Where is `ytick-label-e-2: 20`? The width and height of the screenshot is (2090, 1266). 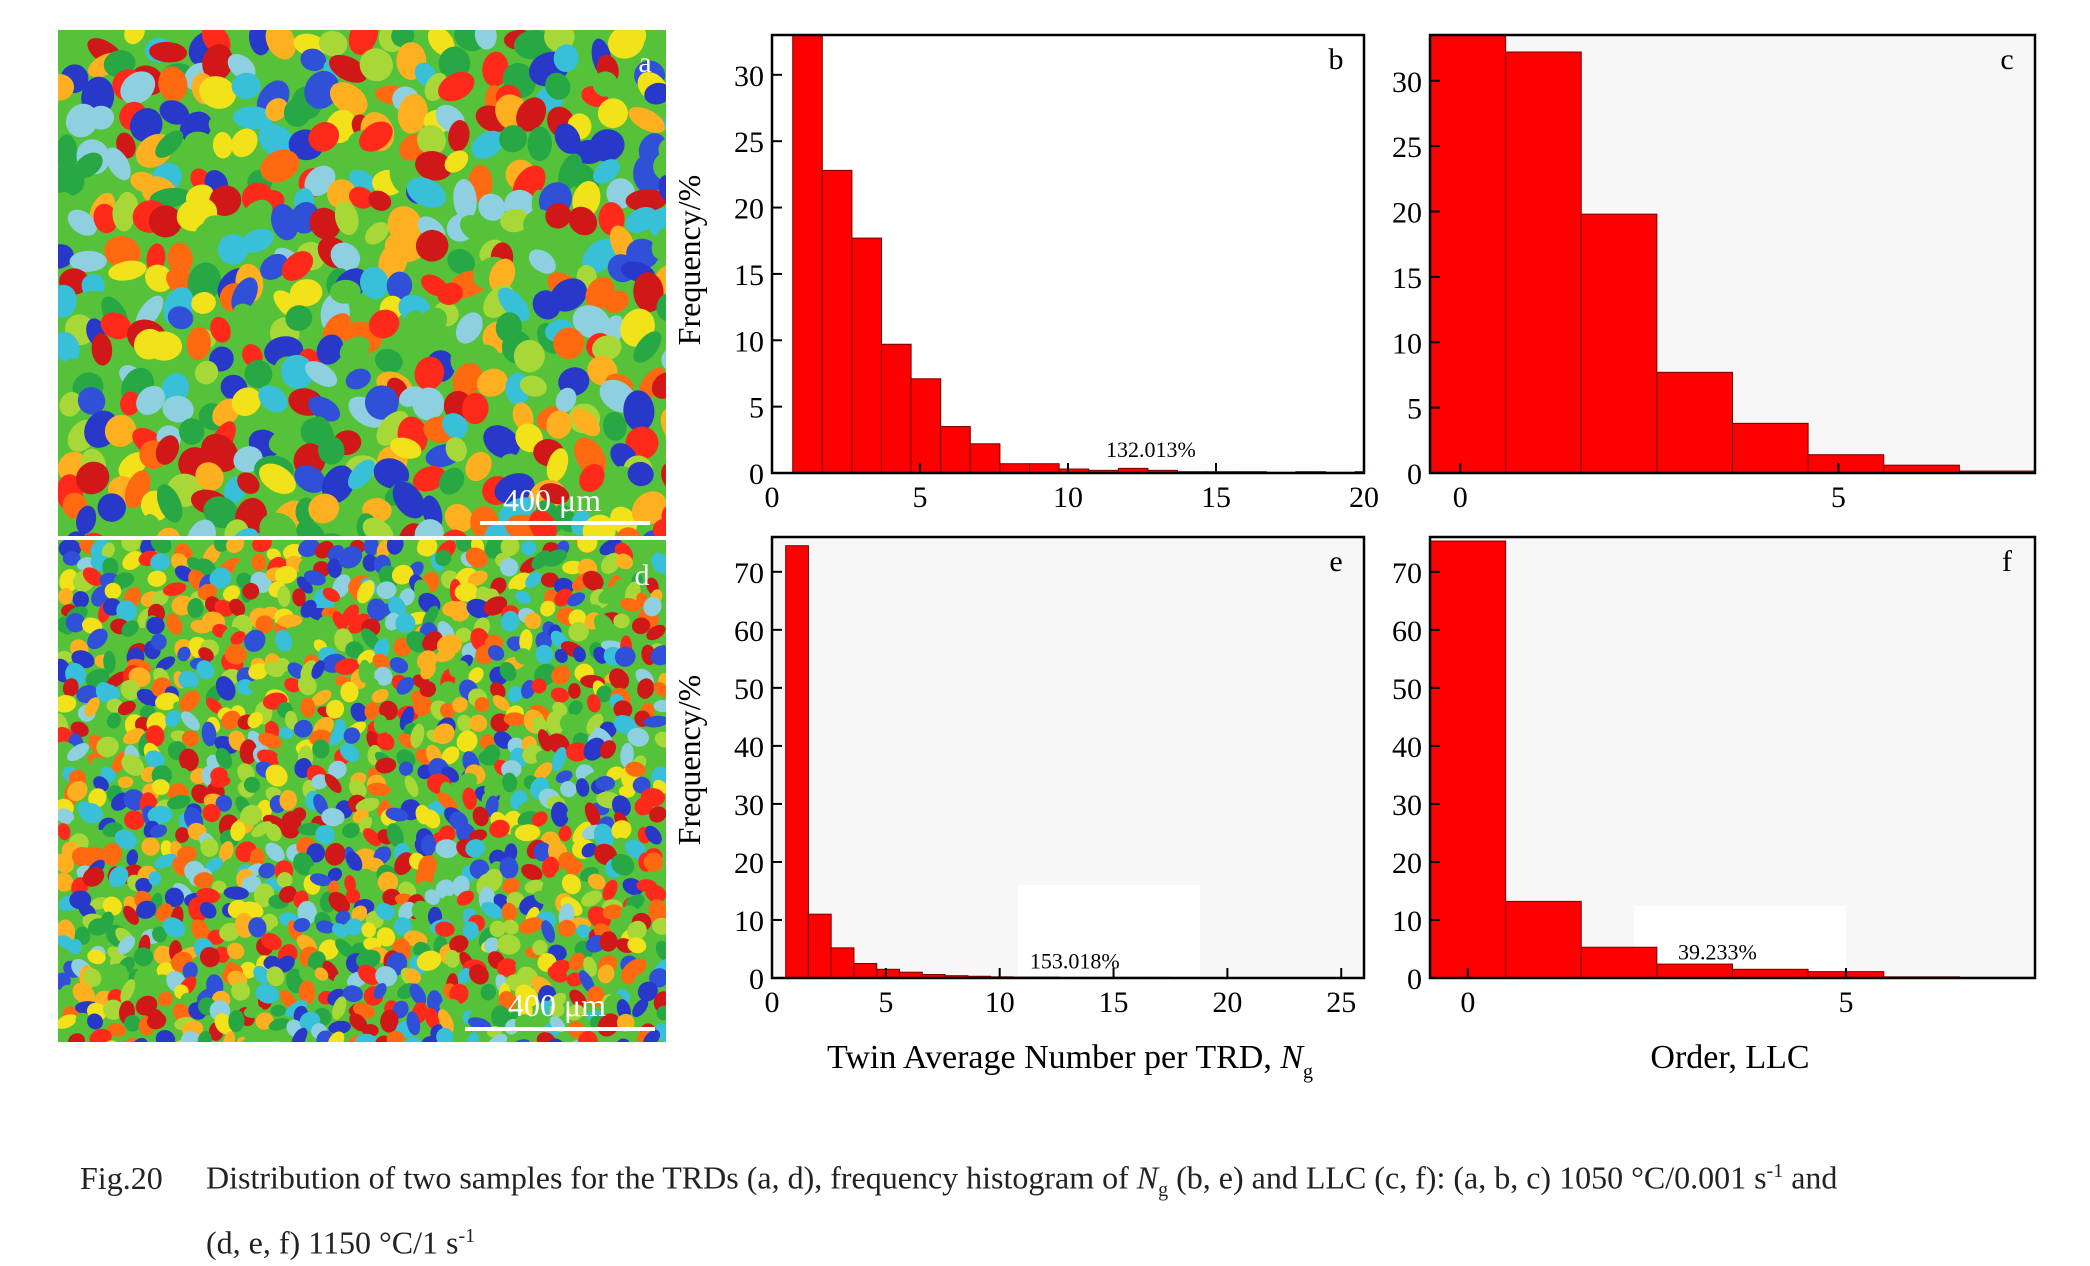 ytick-label-e-2: 20 is located at coordinates (749, 863).